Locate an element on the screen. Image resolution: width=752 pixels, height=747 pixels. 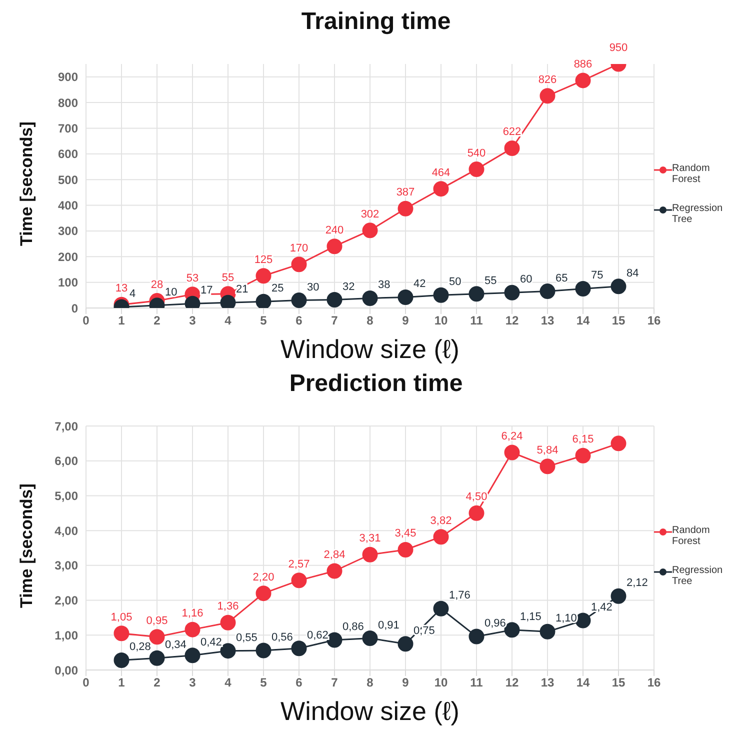
x-tick-label: 10 is located at coordinates (441, 321).